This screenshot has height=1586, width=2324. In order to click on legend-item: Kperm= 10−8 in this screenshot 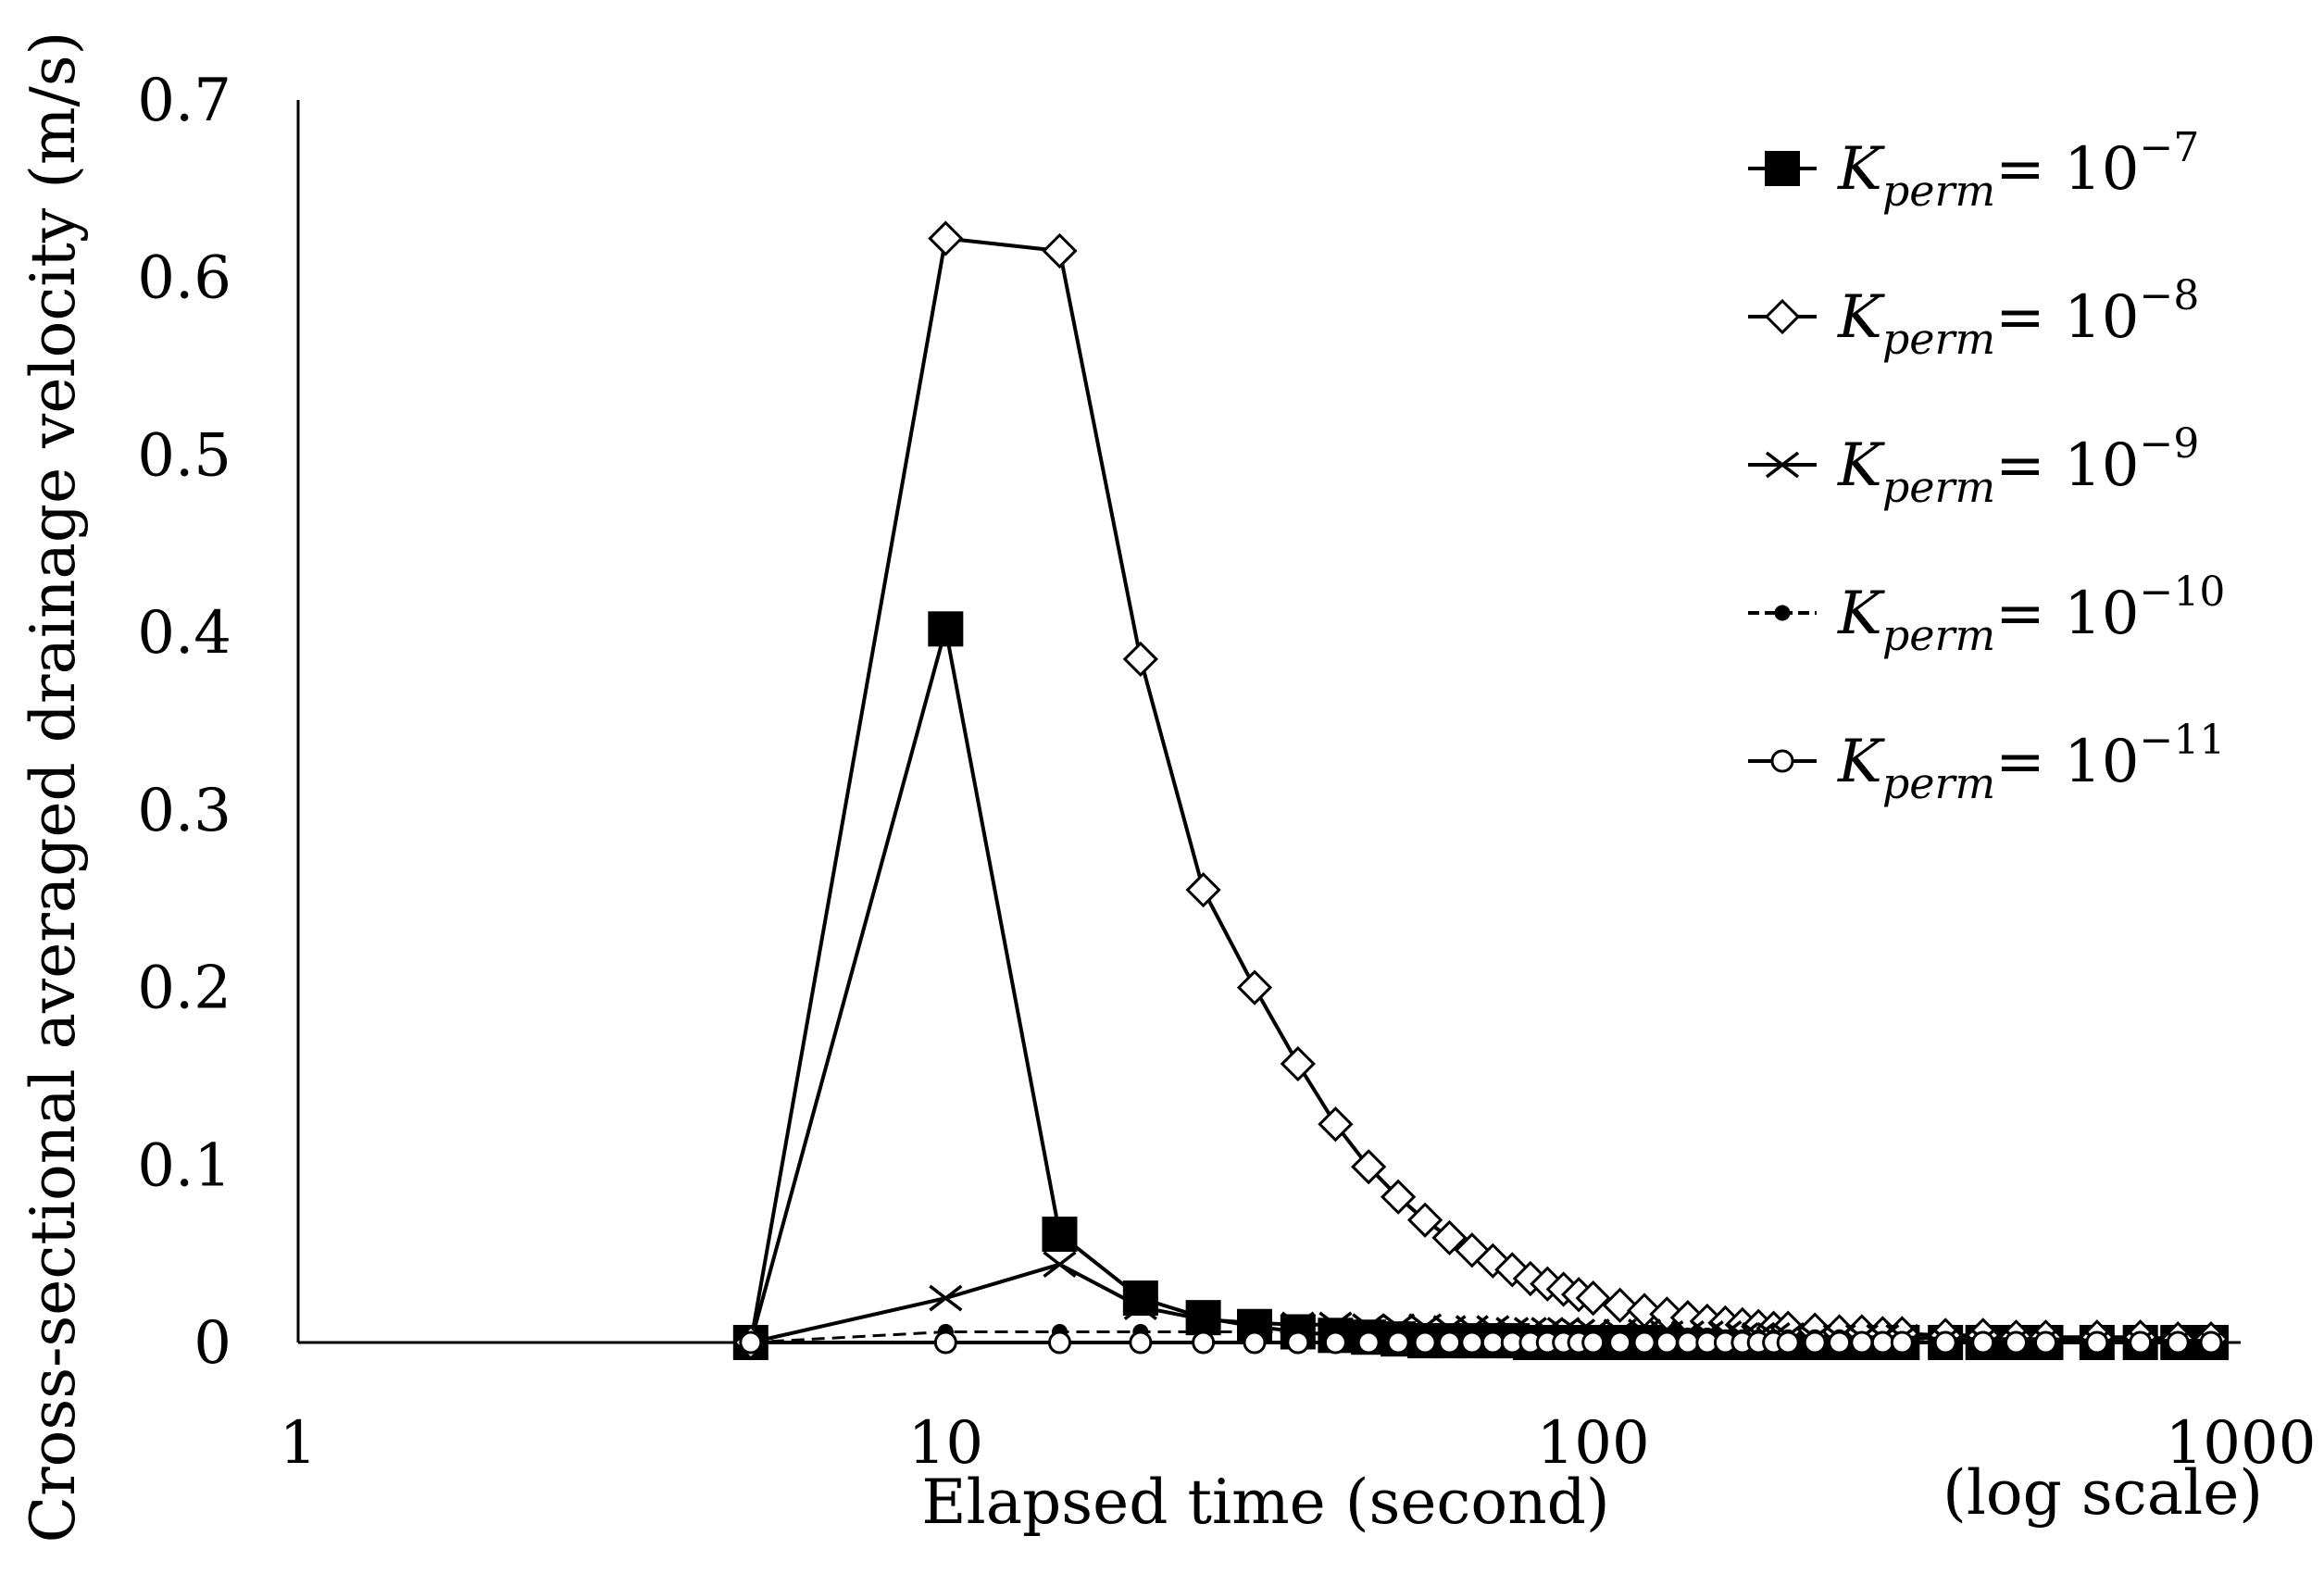, I will do `click(1973, 318)`.